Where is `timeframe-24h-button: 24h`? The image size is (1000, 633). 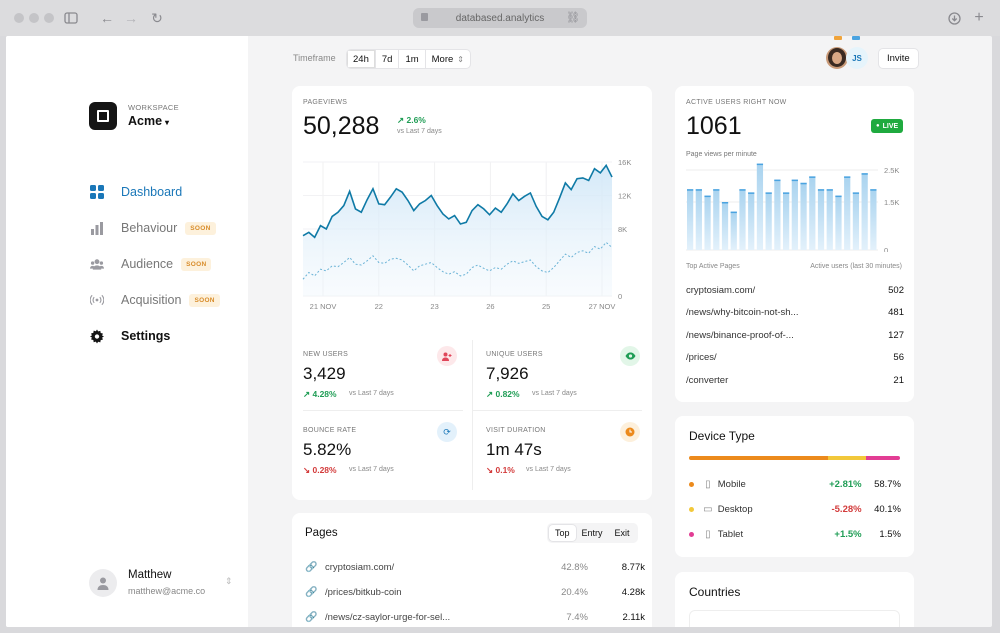 timeframe-24h-button: 24h is located at coordinates (361, 59).